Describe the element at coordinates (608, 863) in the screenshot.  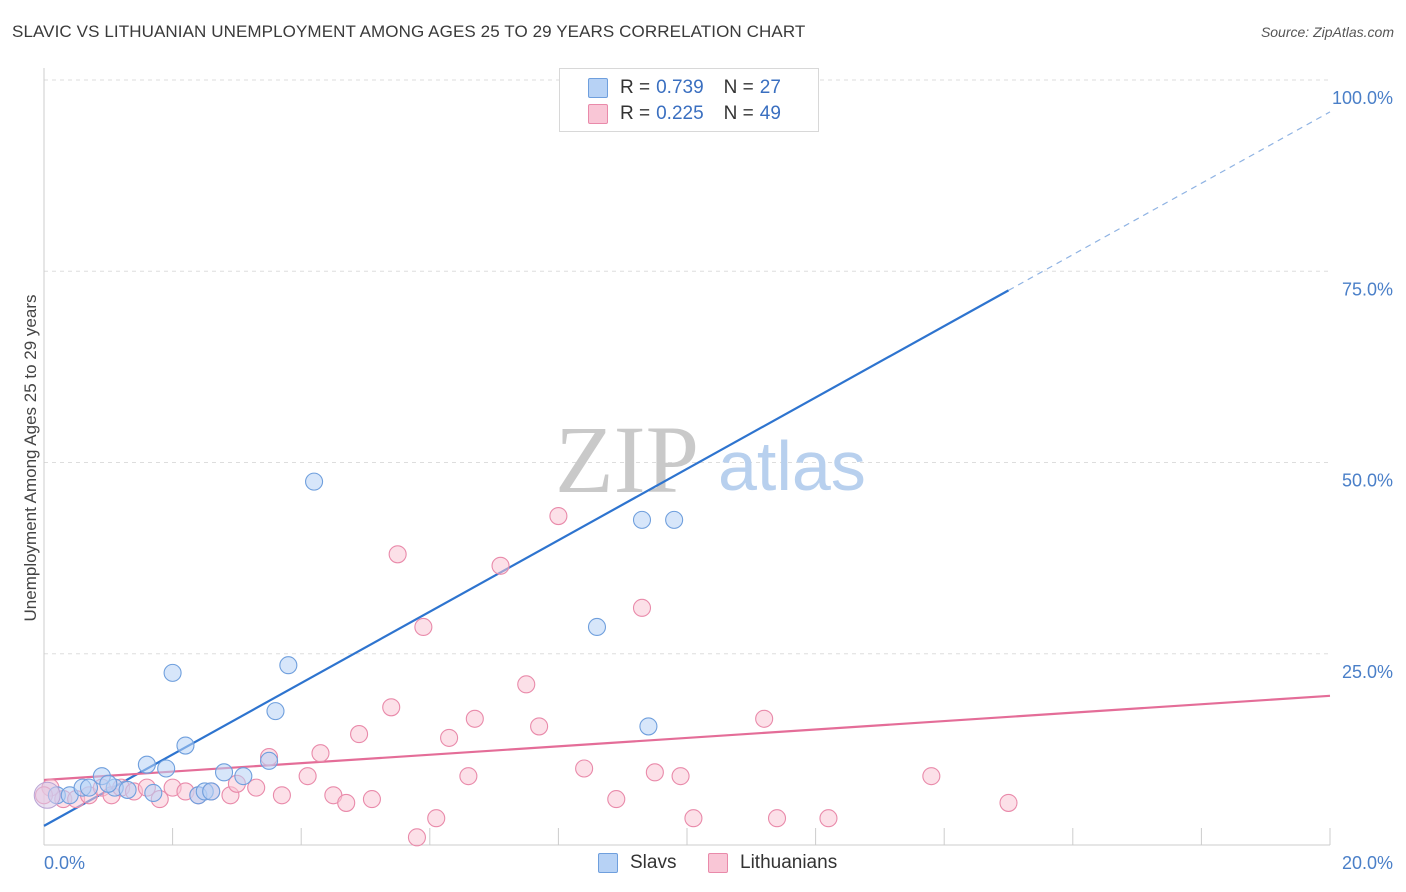
I see `bottom-legend-swatch-slavs` at that location.